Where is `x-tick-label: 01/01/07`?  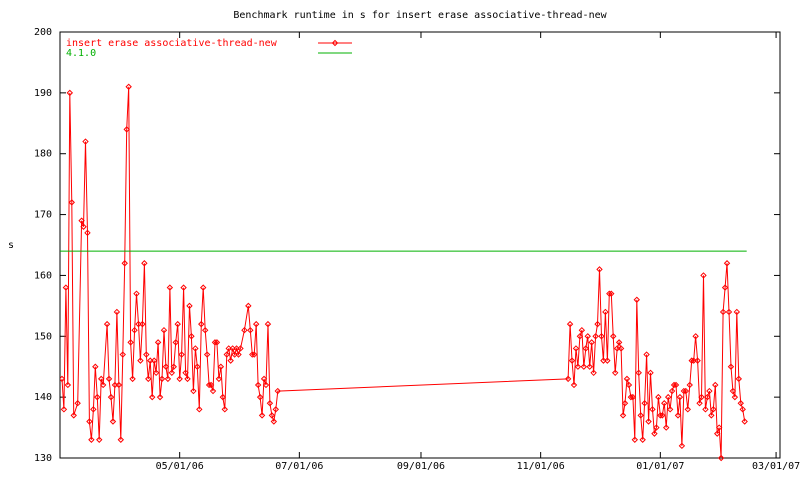 x-tick-label: 01/01/07 is located at coordinates (660, 466).